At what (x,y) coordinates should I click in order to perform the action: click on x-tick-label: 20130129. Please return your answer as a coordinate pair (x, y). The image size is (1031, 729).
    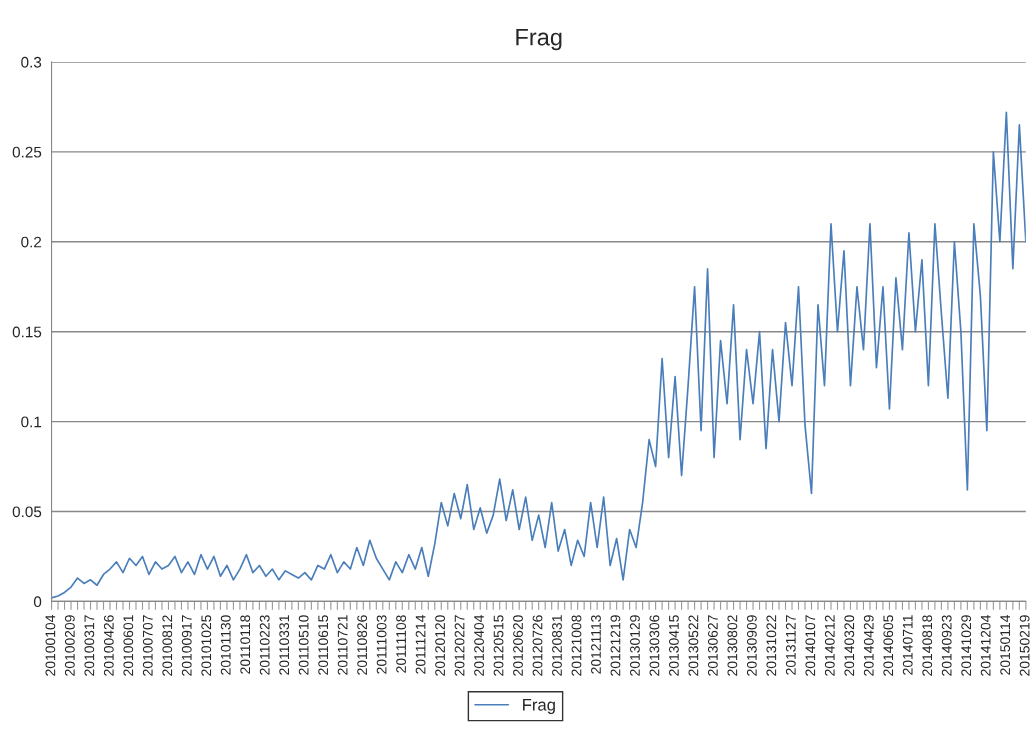
    Looking at the image, I should click on (635, 645).